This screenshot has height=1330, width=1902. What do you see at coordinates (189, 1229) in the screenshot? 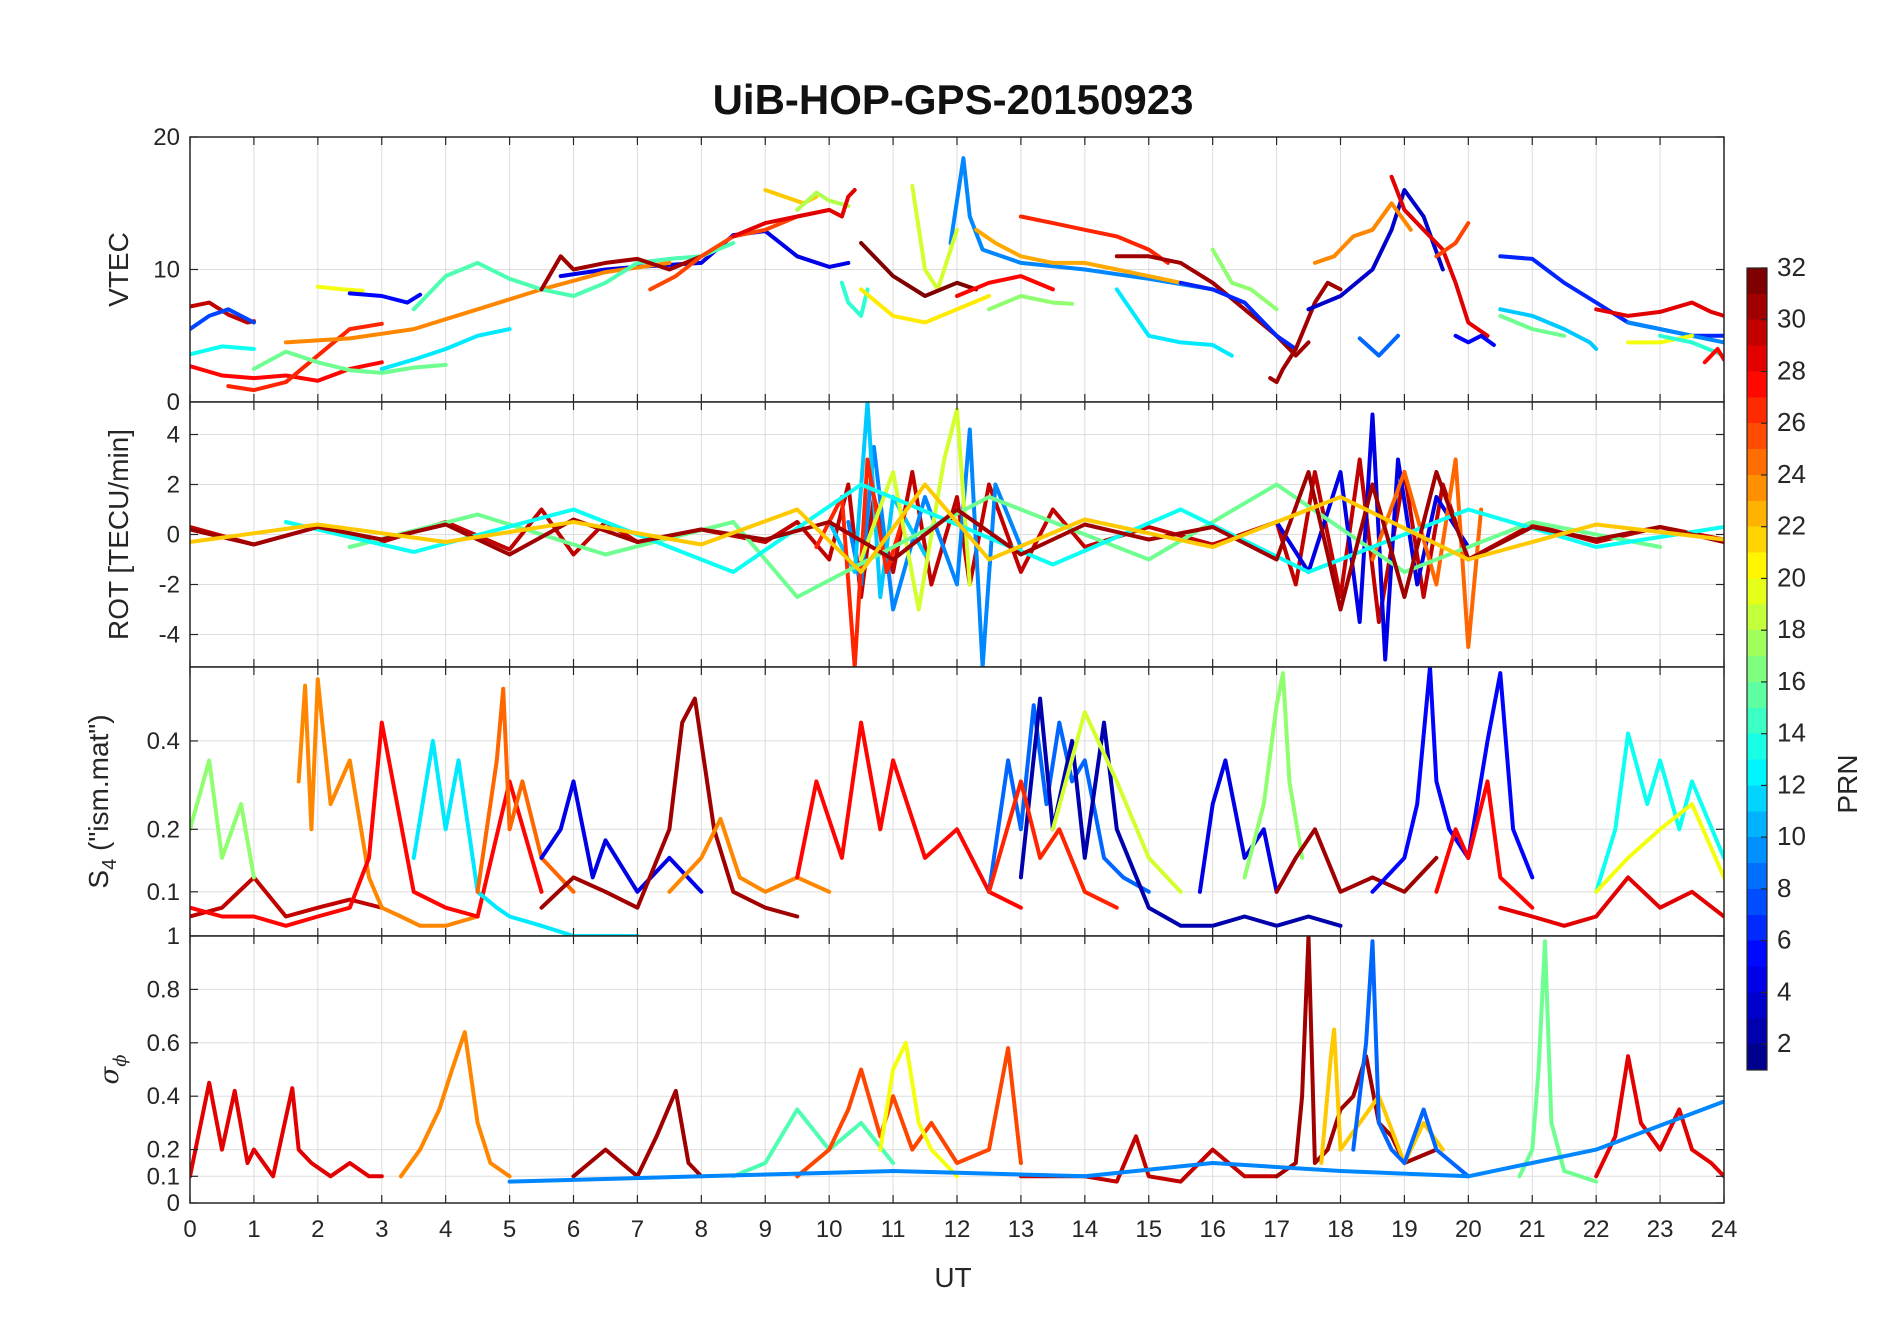
I see `x-tick-label: 0` at bounding box center [189, 1229].